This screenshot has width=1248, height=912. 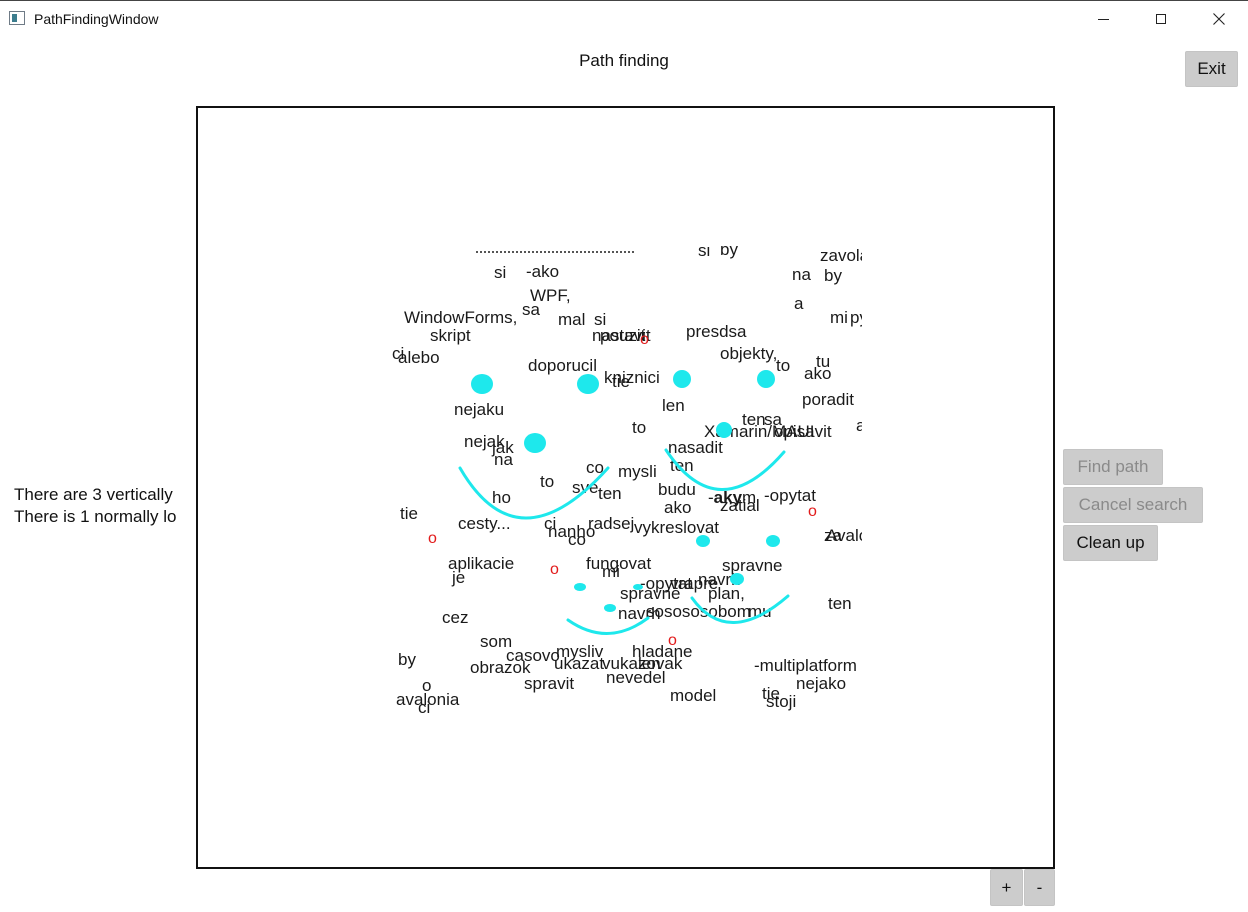 What do you see at coordinates (1110, 543) in the screenshot?
I see `clean-up-button: Clean up` at bounding box center [1110, 543].